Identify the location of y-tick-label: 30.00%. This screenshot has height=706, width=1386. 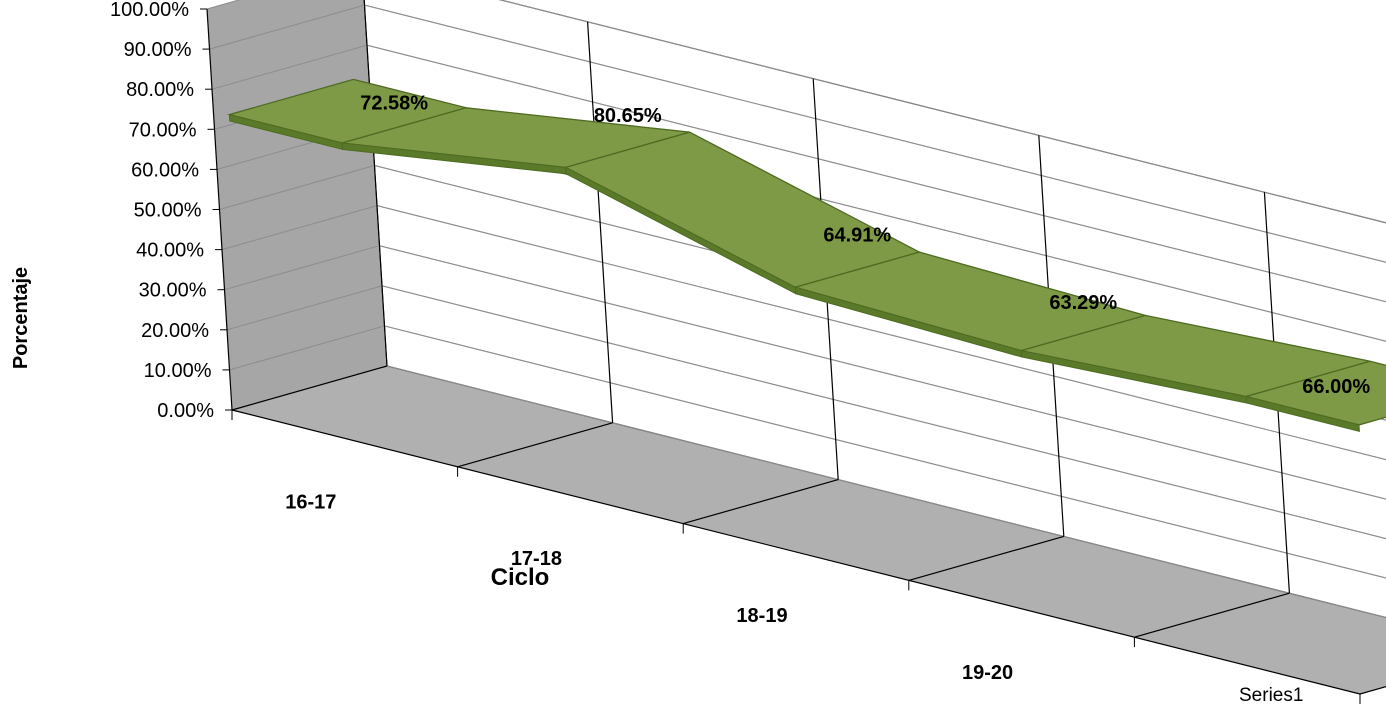
(173, 291).